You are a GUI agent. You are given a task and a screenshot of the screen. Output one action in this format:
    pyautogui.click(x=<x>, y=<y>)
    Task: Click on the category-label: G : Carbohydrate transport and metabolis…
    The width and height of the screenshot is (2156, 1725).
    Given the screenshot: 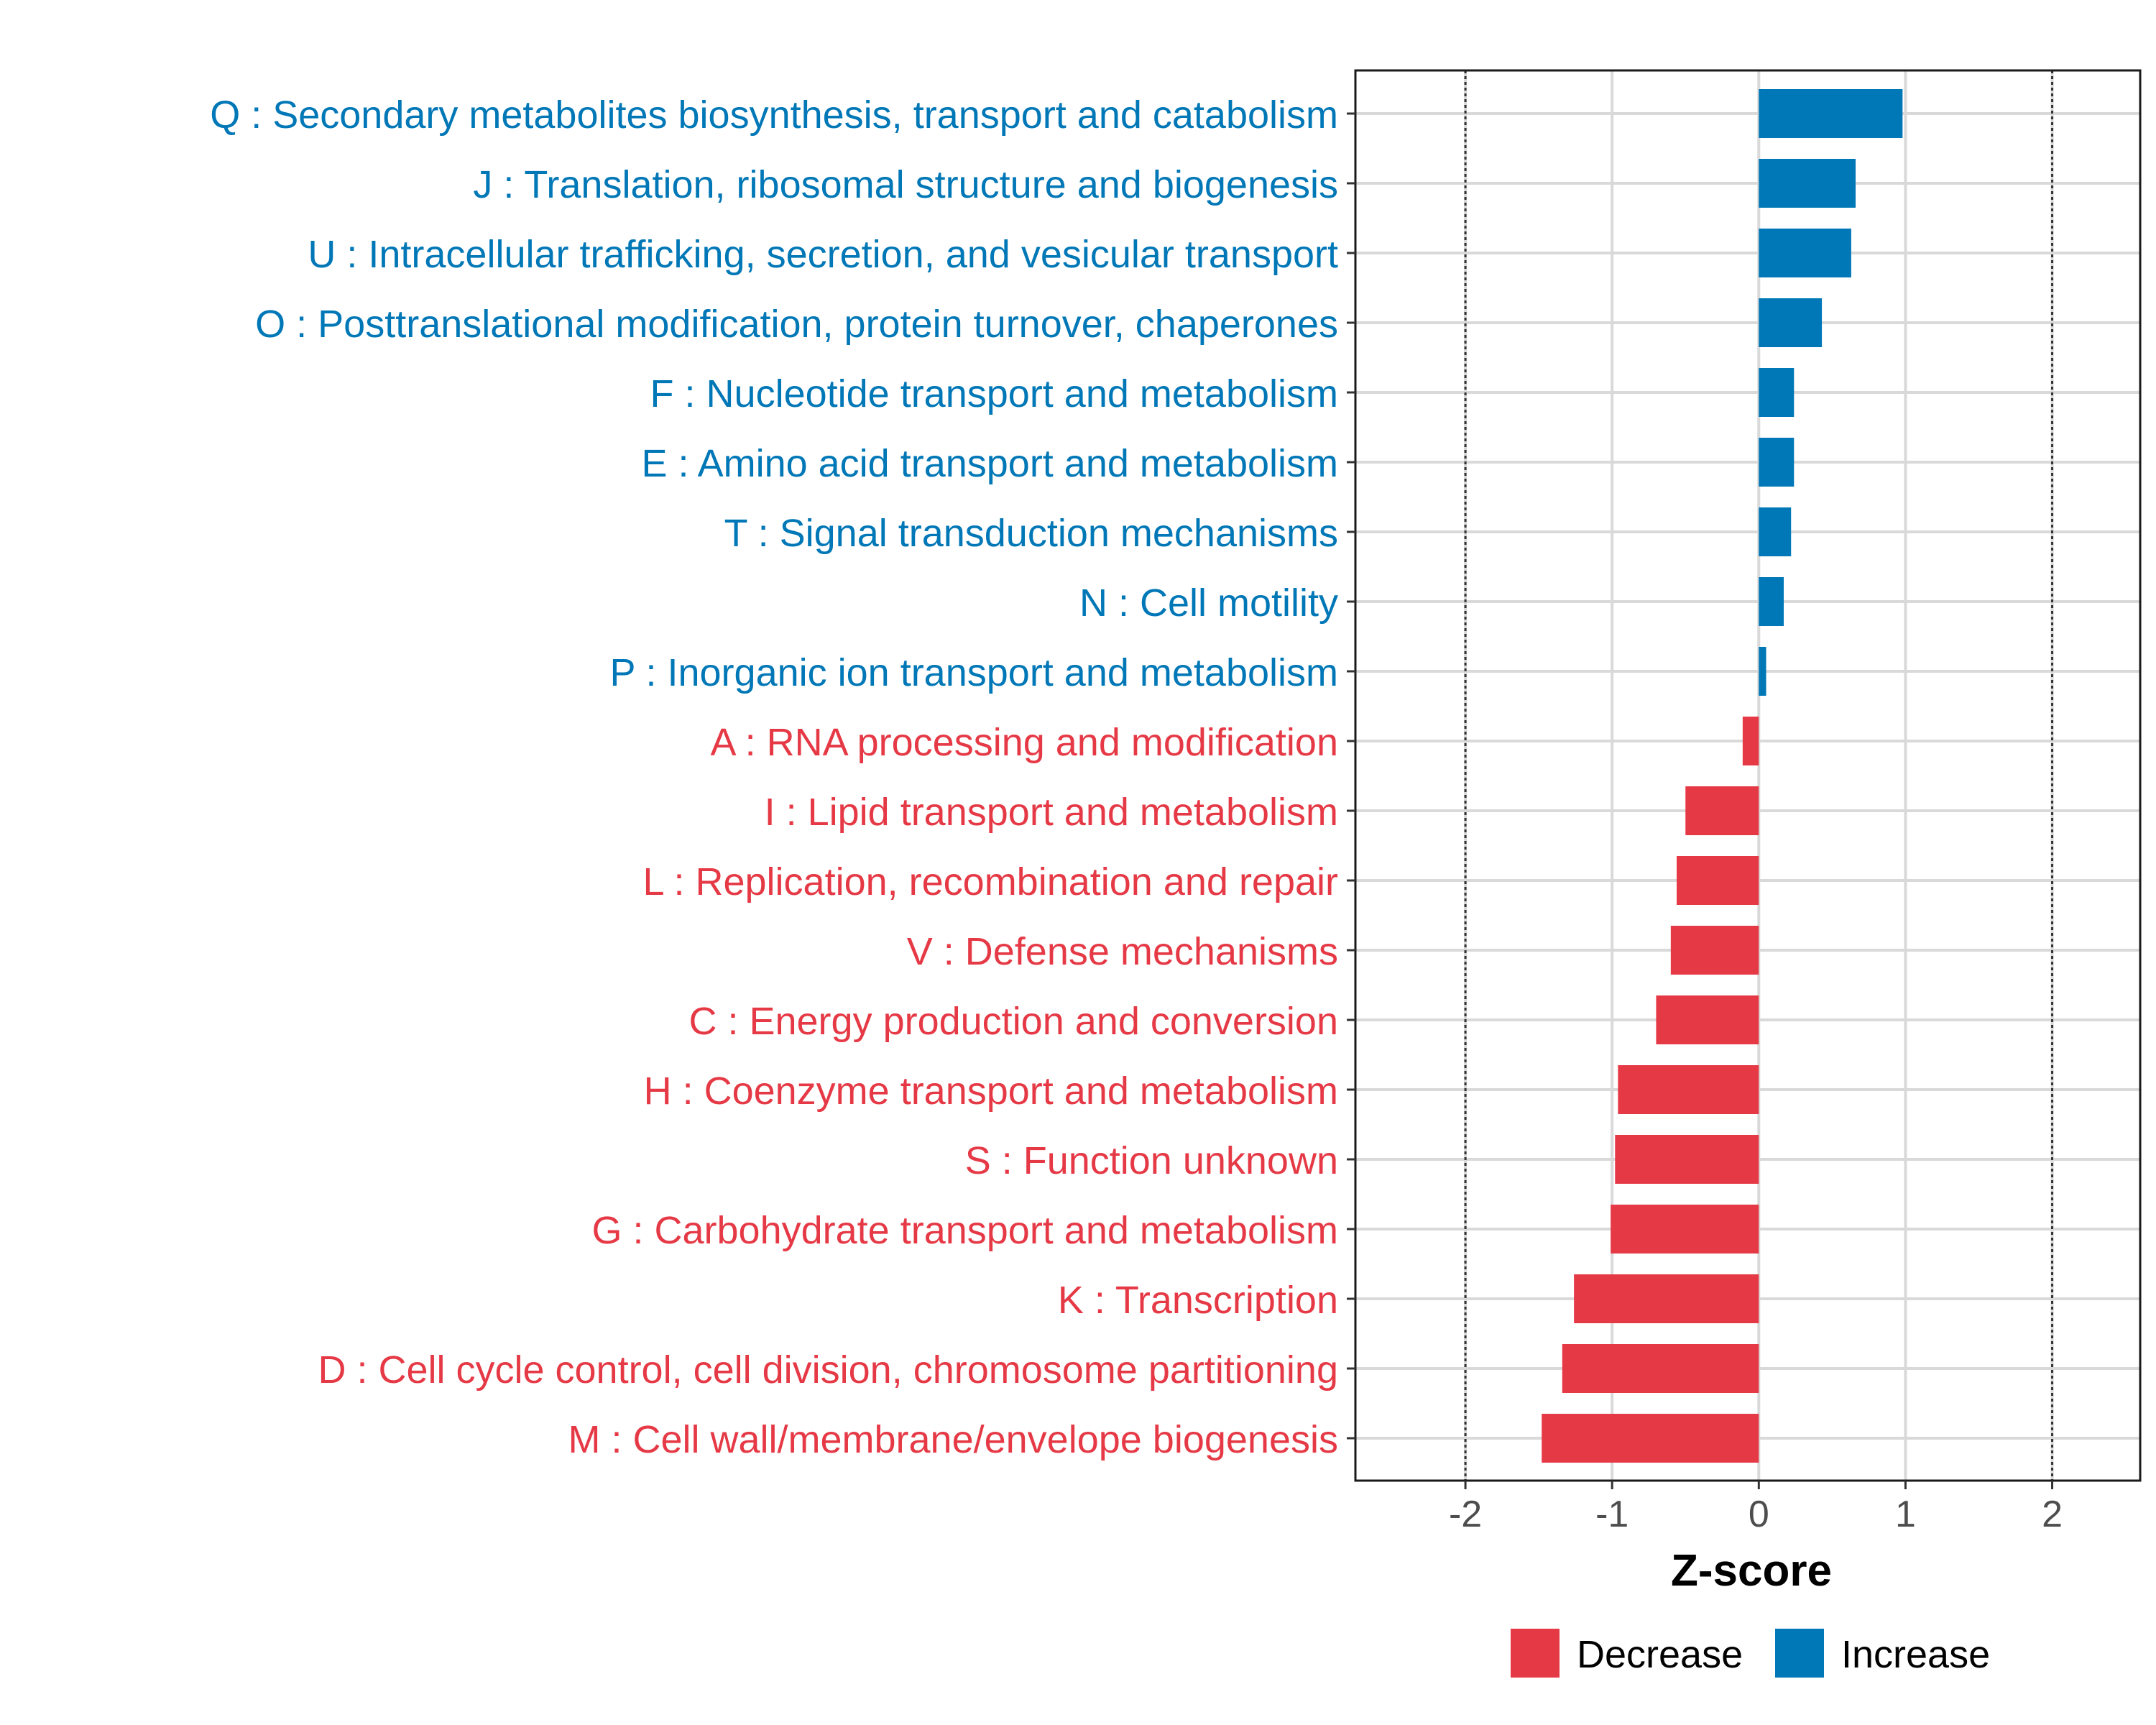 What is the action you would take?
    pyautogui.click(x=965, y=1230)
    